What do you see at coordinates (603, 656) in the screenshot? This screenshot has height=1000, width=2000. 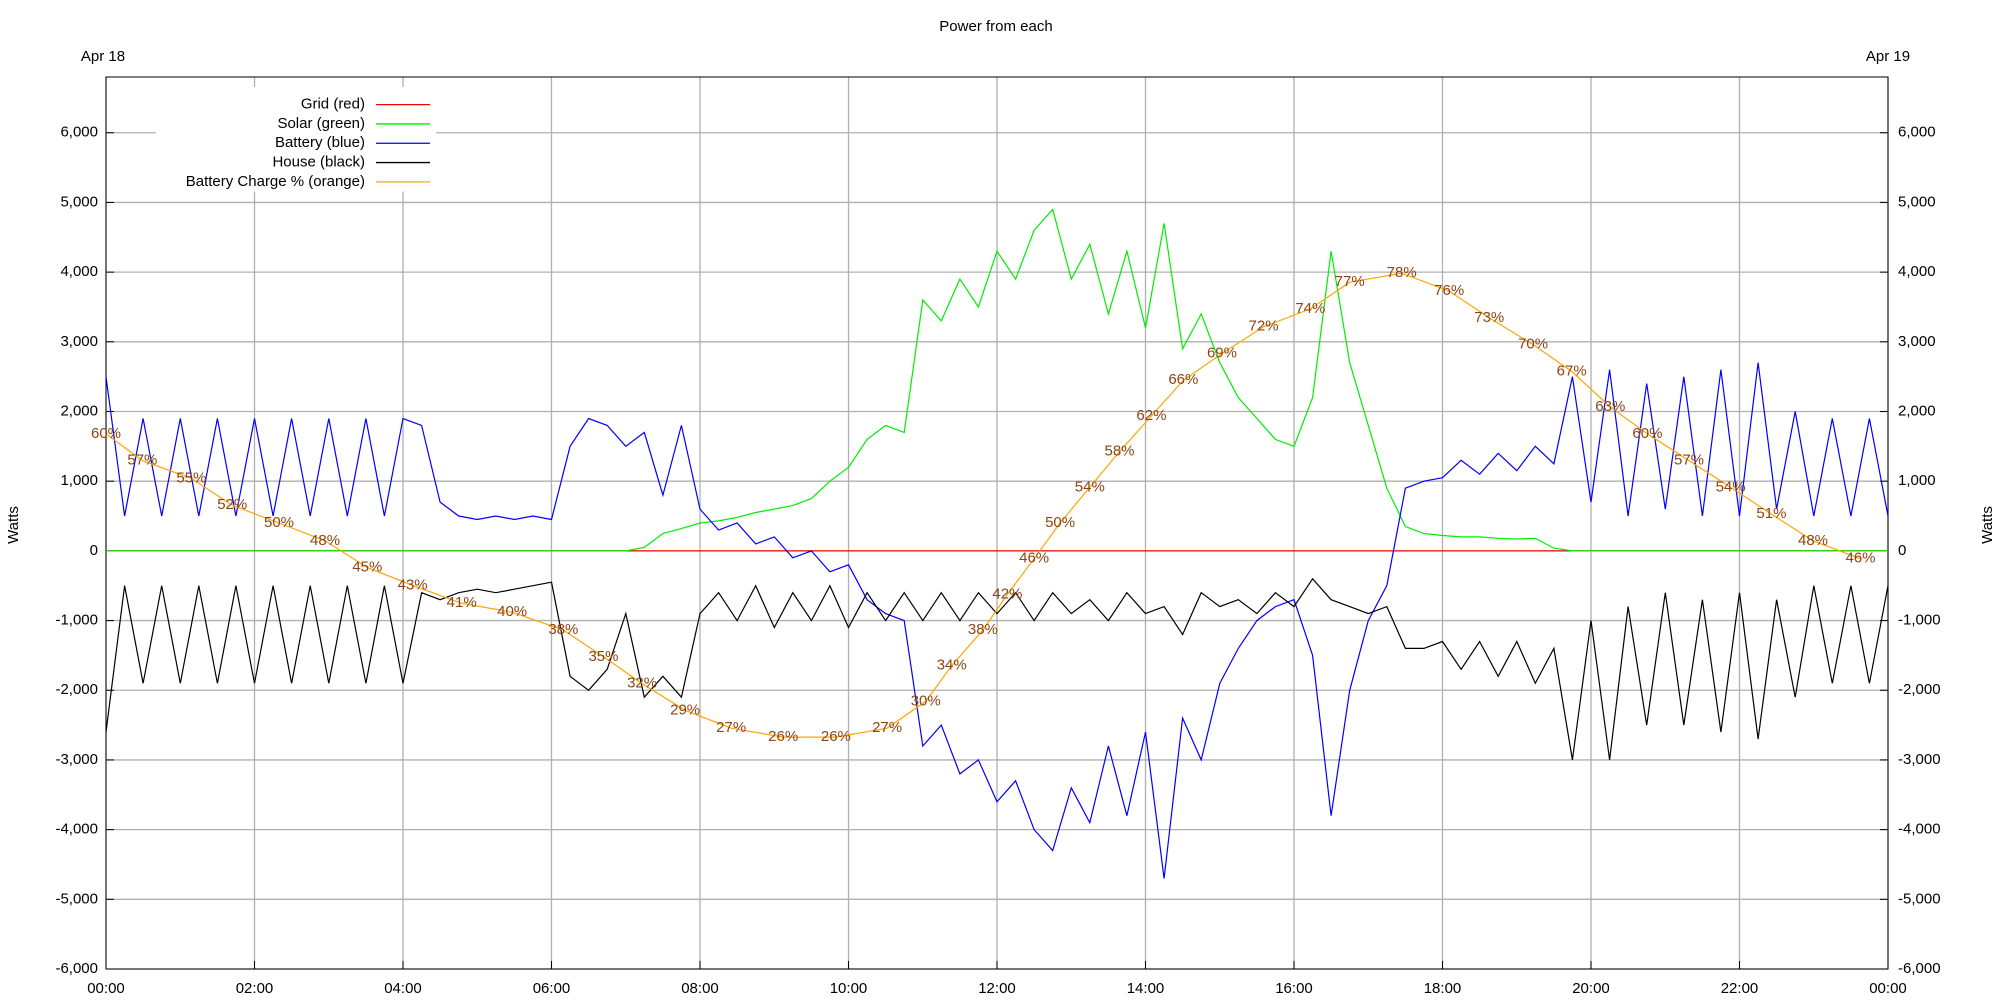 I see `data-label: 35%` at bounding box center [603, 656].